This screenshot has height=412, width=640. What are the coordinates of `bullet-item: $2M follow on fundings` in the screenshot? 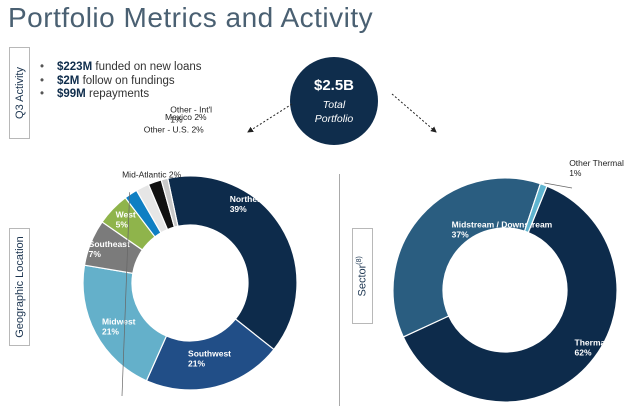 It's located at (121, 81).